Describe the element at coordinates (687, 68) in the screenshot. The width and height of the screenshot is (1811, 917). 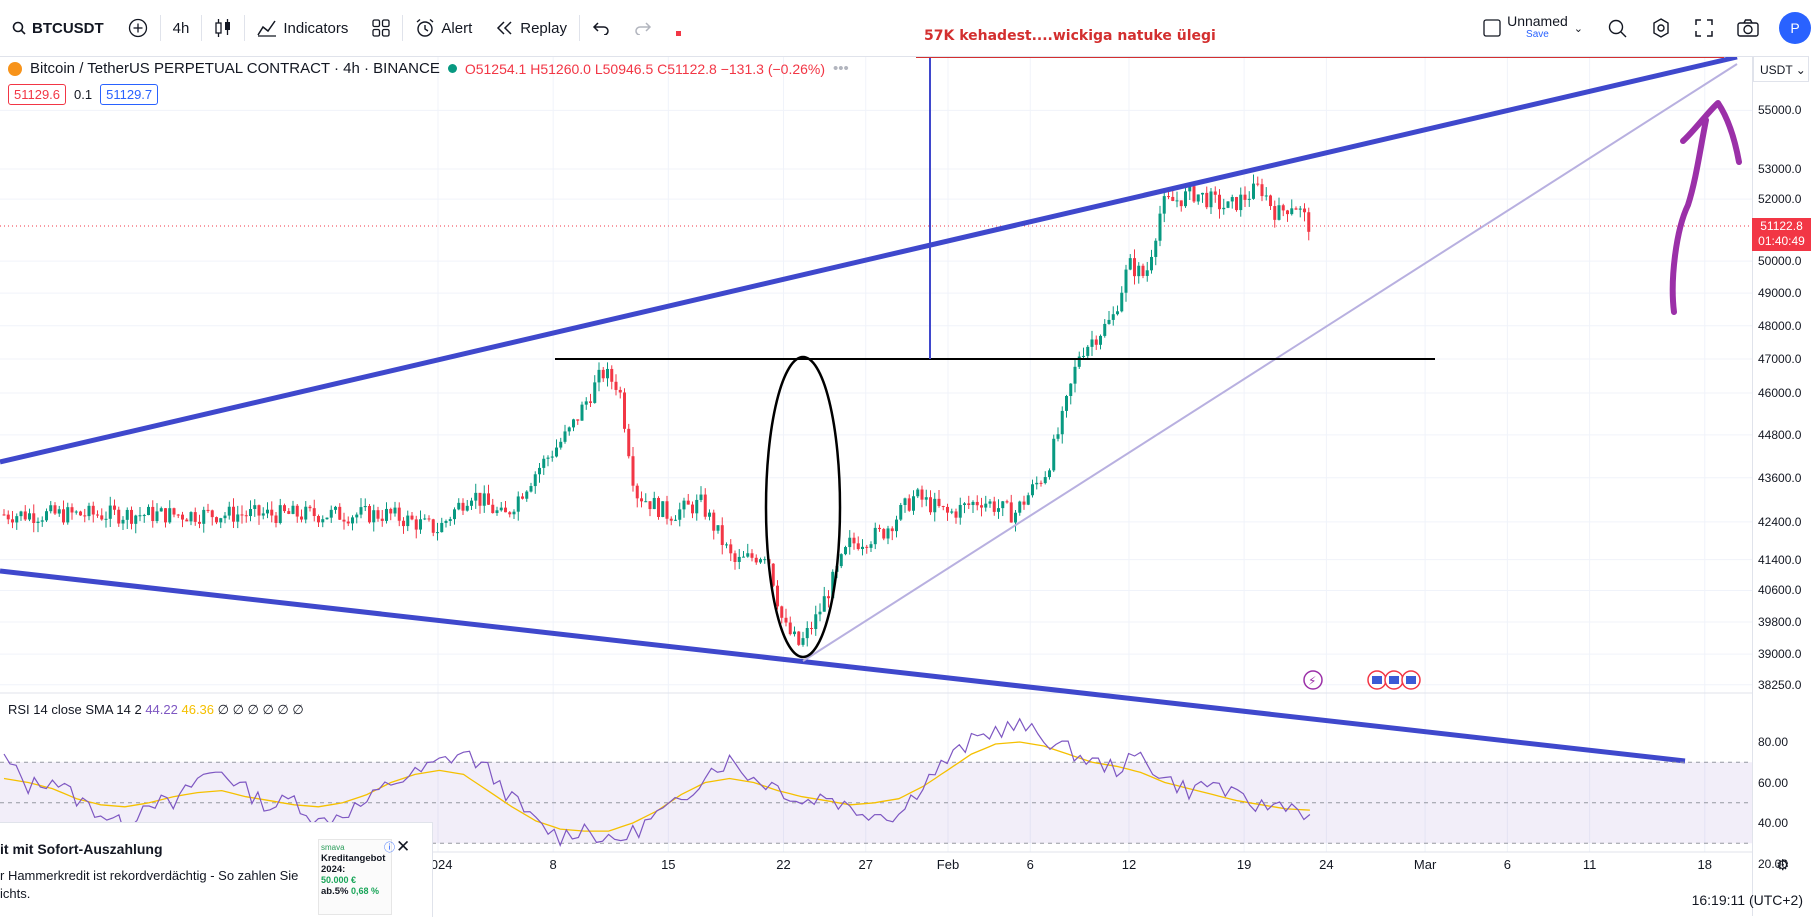
I see `close-value: C51122.8` at that location.